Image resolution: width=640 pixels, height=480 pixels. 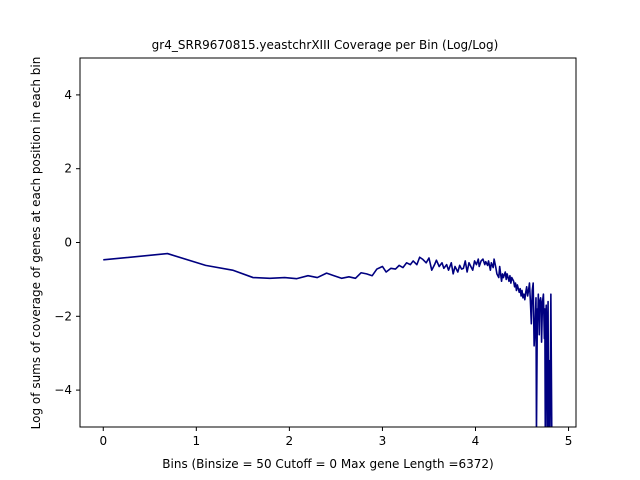 I want to click on x-tick-label: 0, so click(x=103, y=441).